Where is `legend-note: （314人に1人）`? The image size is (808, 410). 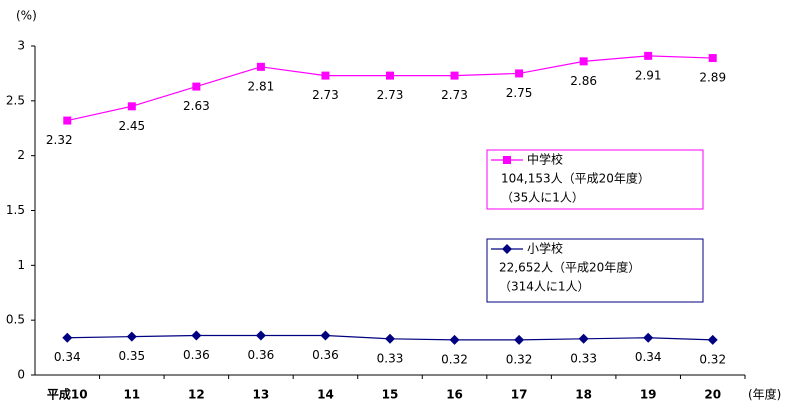 legend-note: （314人に1人） is located at coordinates (544, 287).